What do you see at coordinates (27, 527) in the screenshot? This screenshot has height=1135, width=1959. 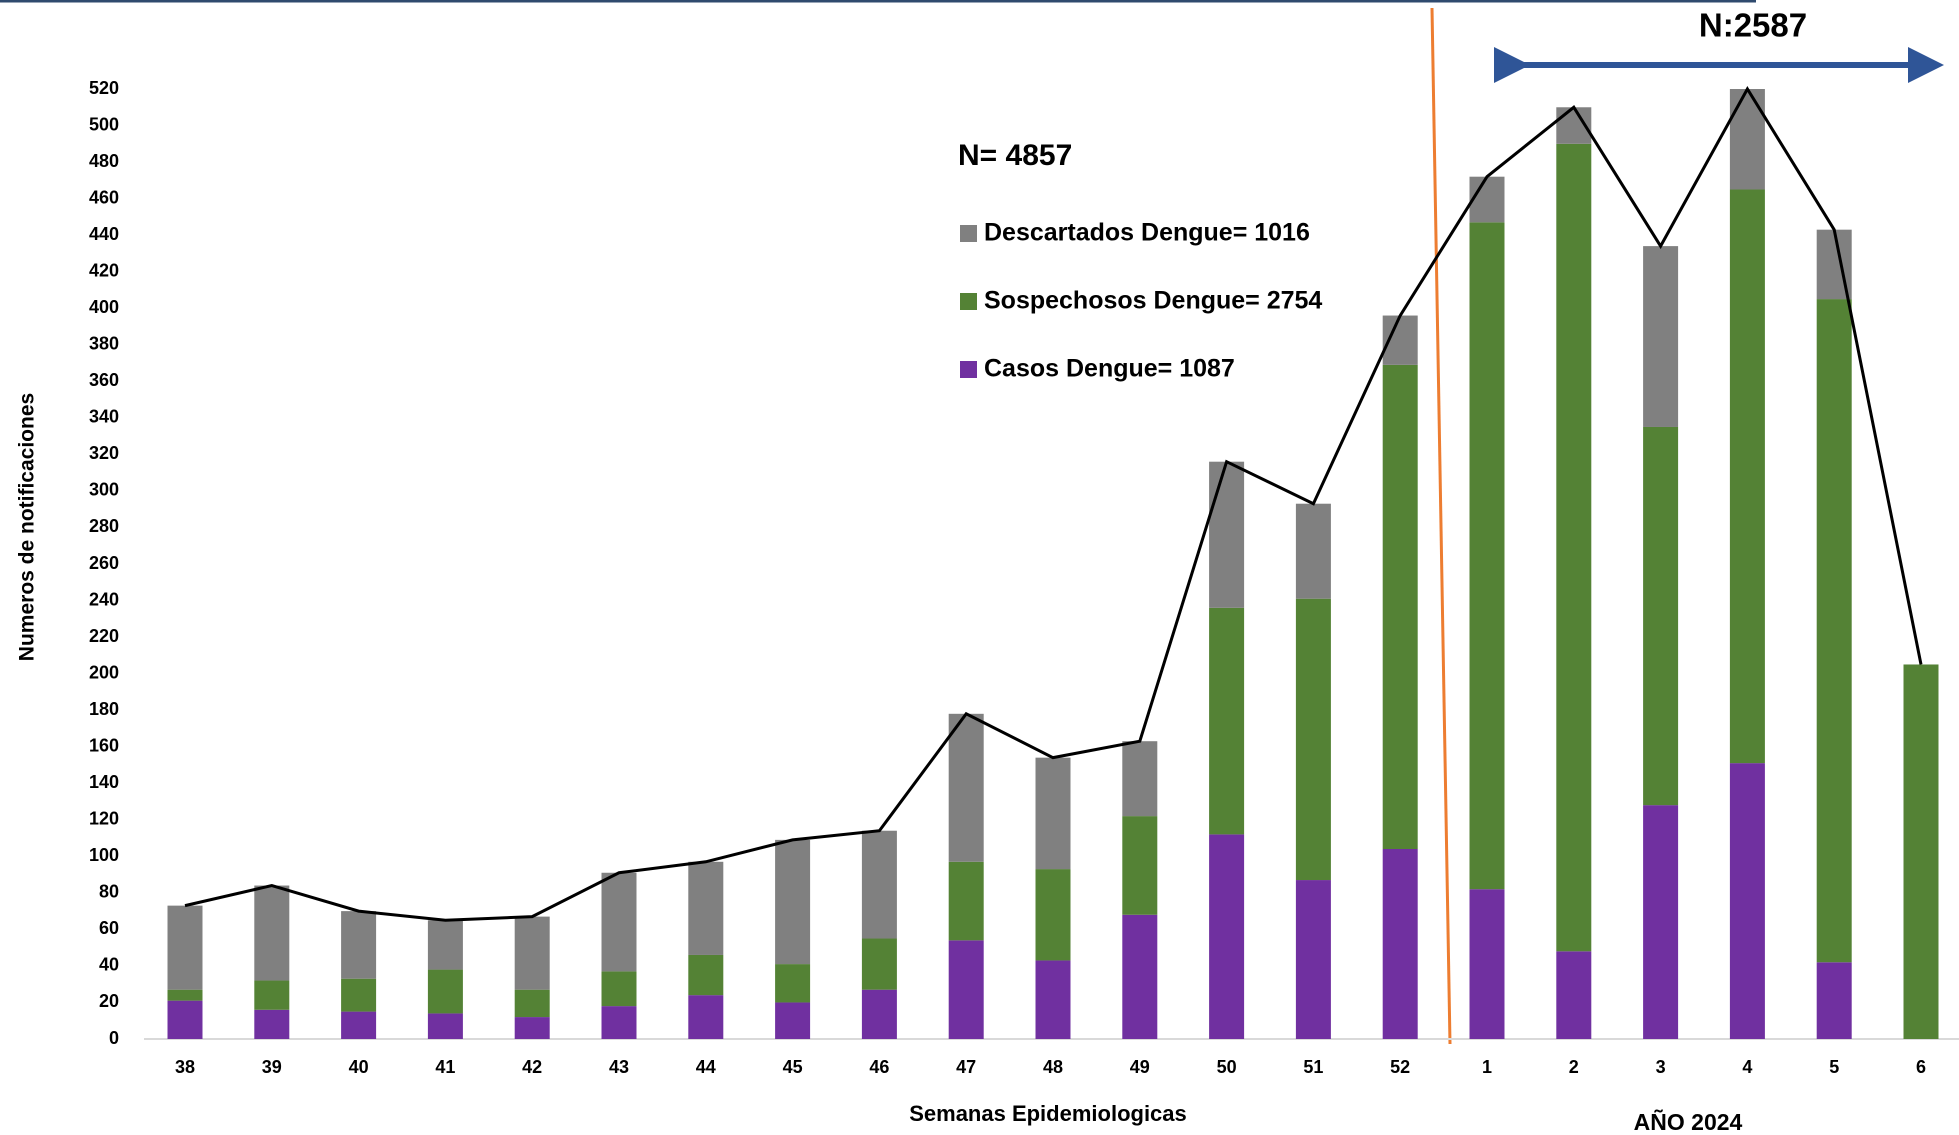 I see `y-axis-title: Numeros de notificaciones` at bounding box center [27, 527].